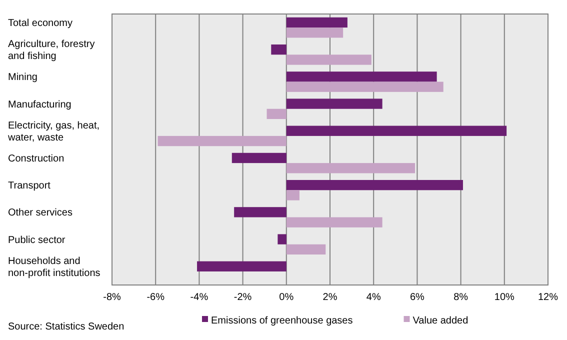 This screenshot has height=340, width=567. Describe the element at coordinates (36, 158) in the screenshot. I see `y-tick-label: Construction` at that location.